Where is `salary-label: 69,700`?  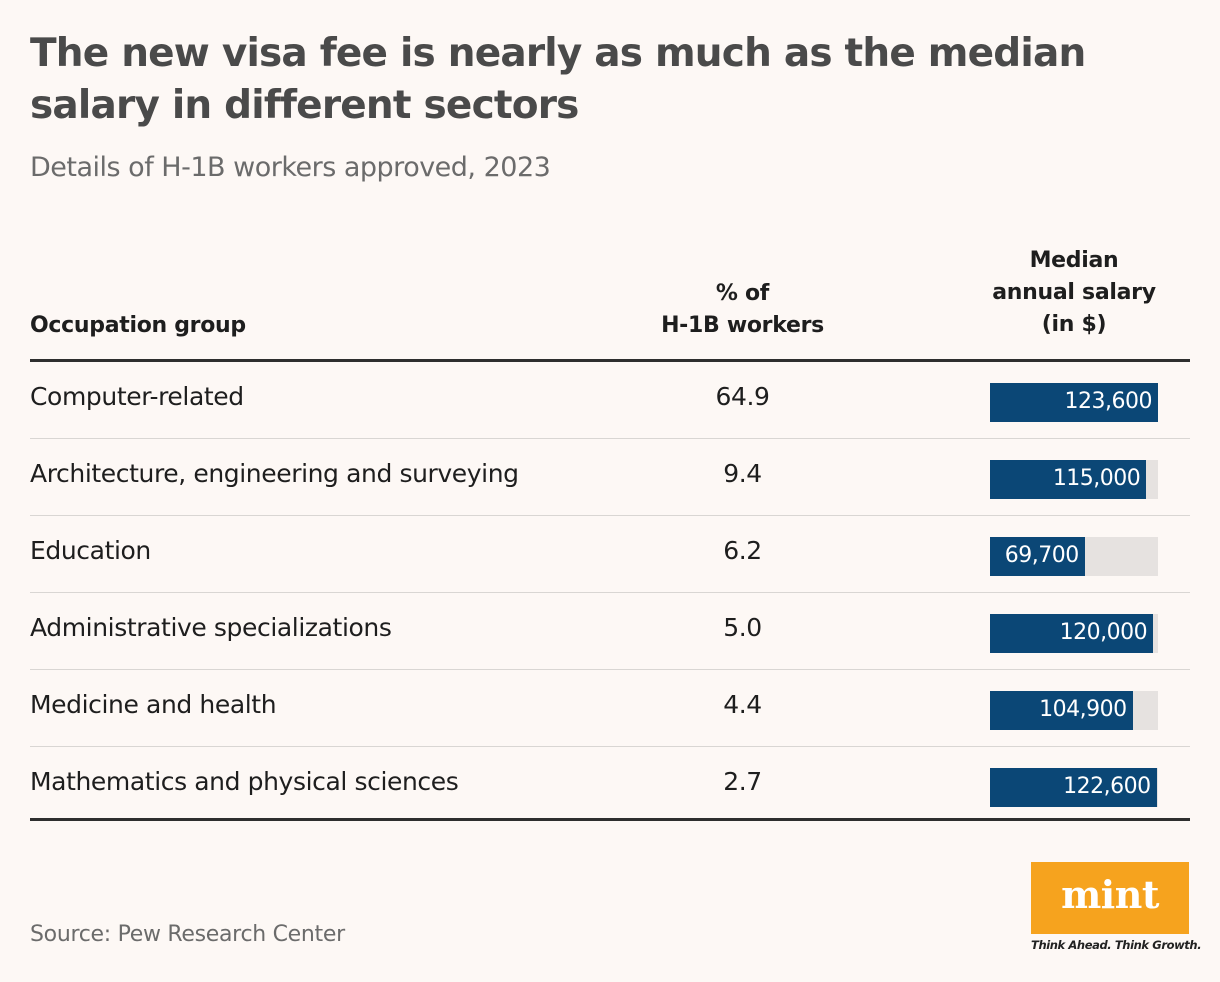 salary-label: 69,700 is located at coordinates (1041, 555).